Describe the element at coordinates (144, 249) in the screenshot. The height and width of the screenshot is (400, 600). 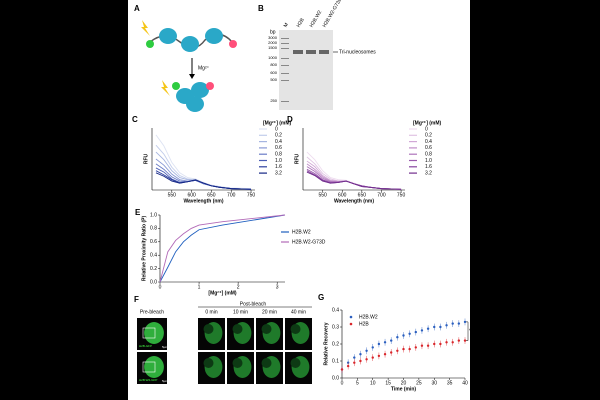
I see `y-axis-label: Relative Proximity Ratio (P)` at that location.